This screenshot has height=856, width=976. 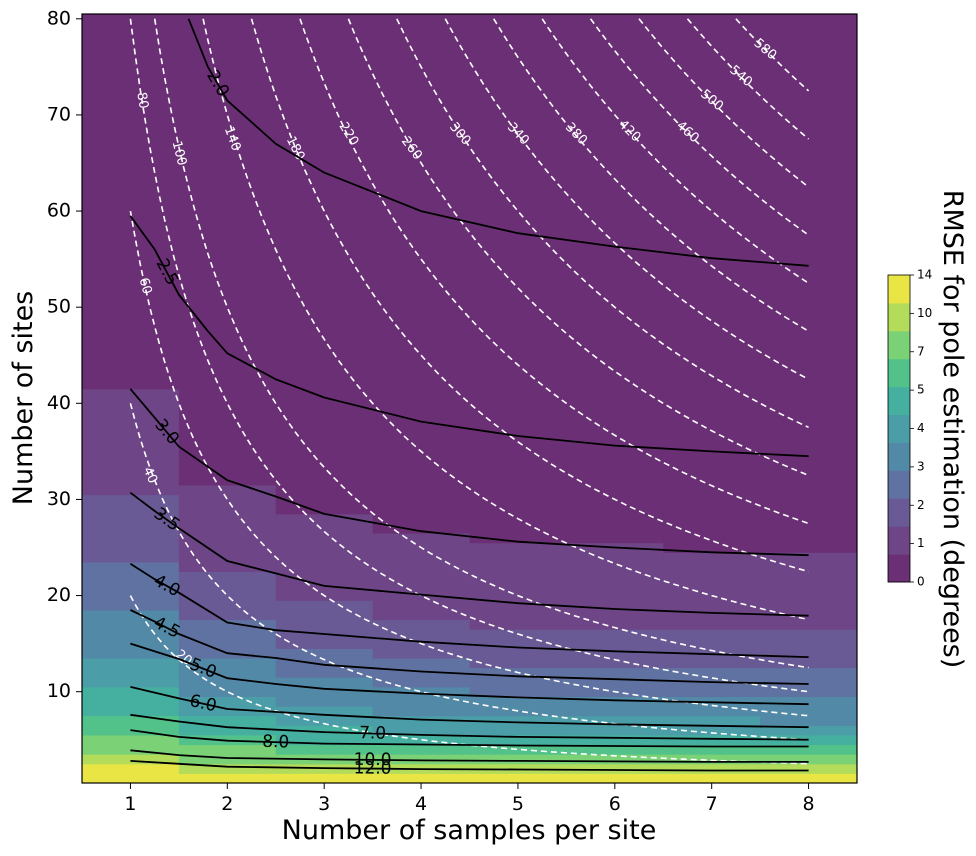 What do you see at coordinates (64, 354) in the screenshot?
I see `y-axis-ticks: 10 20 30 40 50 60 70 80` at bounding box center [64, 354].